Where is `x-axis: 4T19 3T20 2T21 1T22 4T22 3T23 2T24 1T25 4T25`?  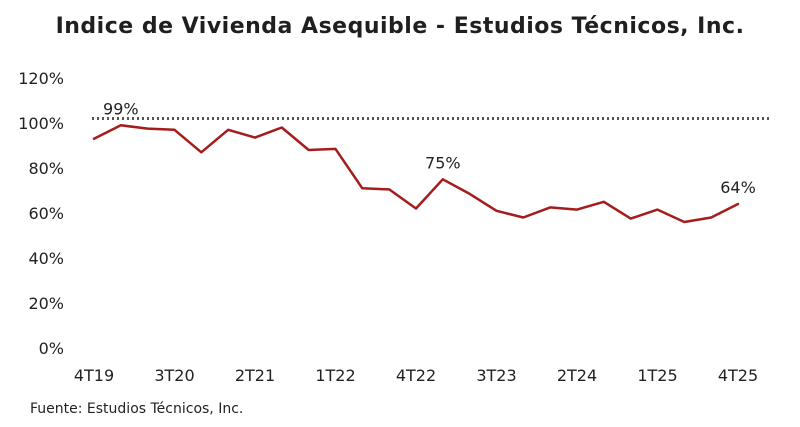
x-axis: 4T19 3T20 2T21 1T22 4T22 3T23 2T24 1T25 4T25 is located at coordinates (416, 375).